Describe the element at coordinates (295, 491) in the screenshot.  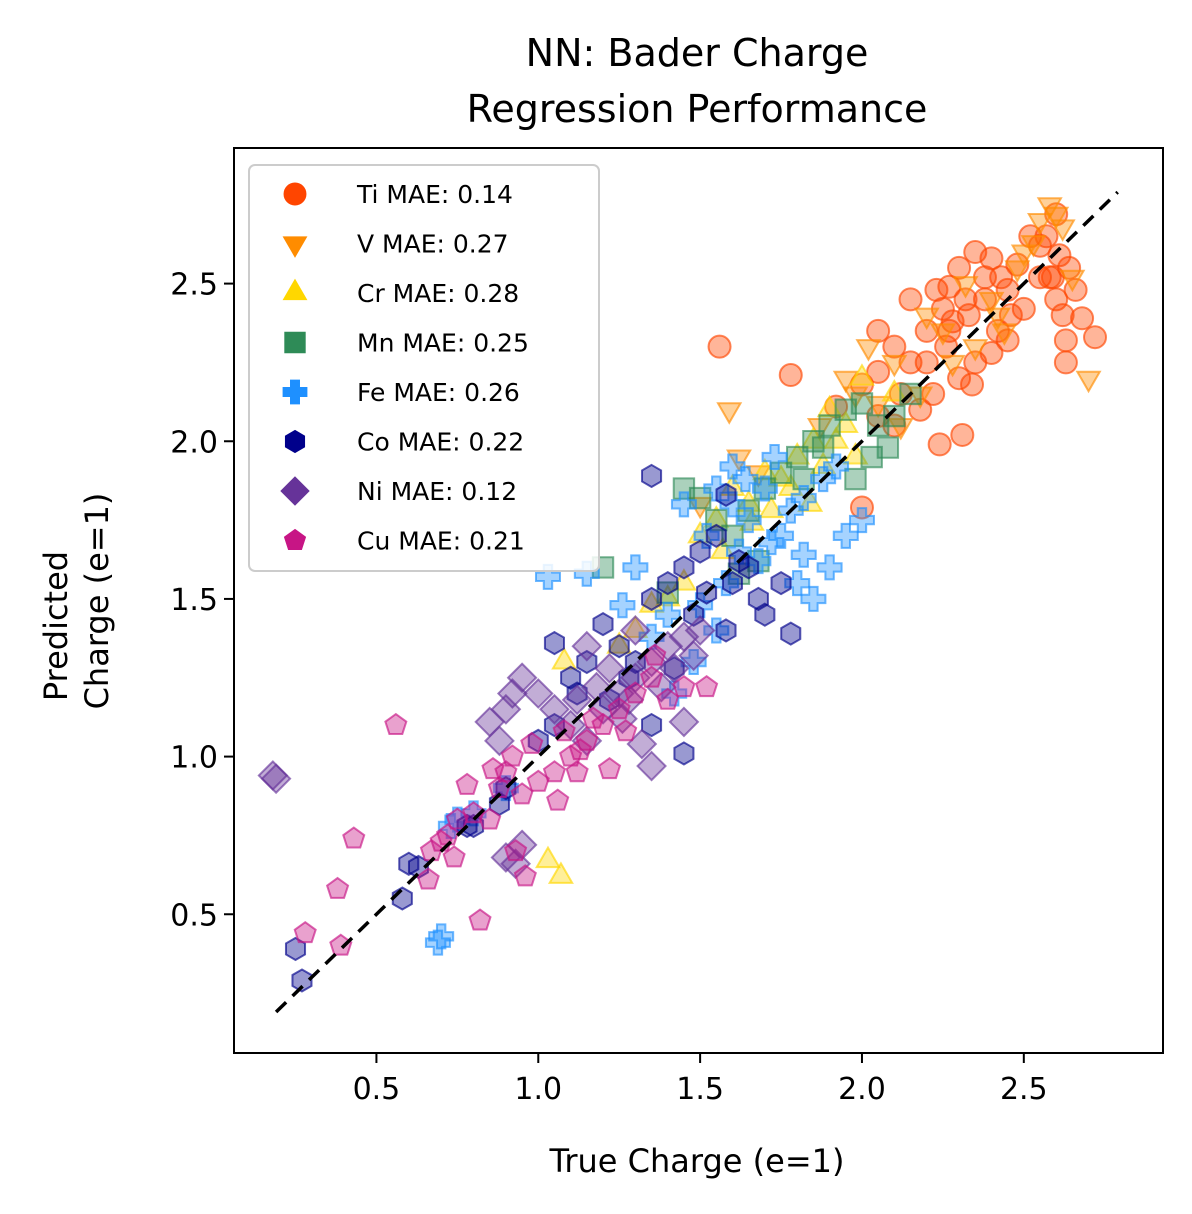
I see `legend-marker-ni` at that location.